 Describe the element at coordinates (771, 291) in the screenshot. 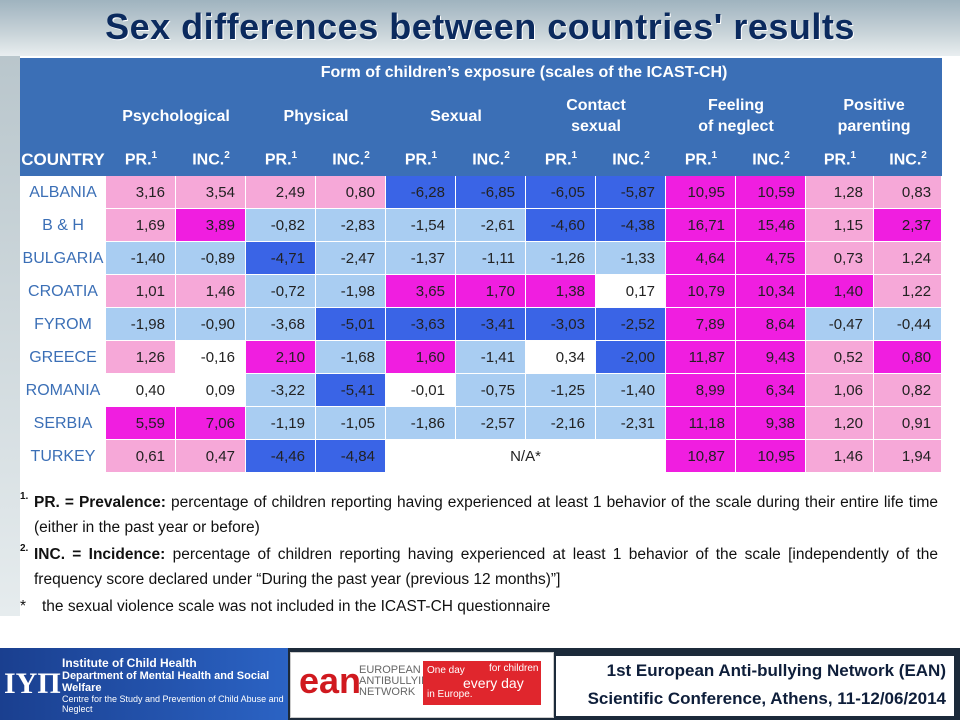

I see `value-cell: 10,34` at that location.